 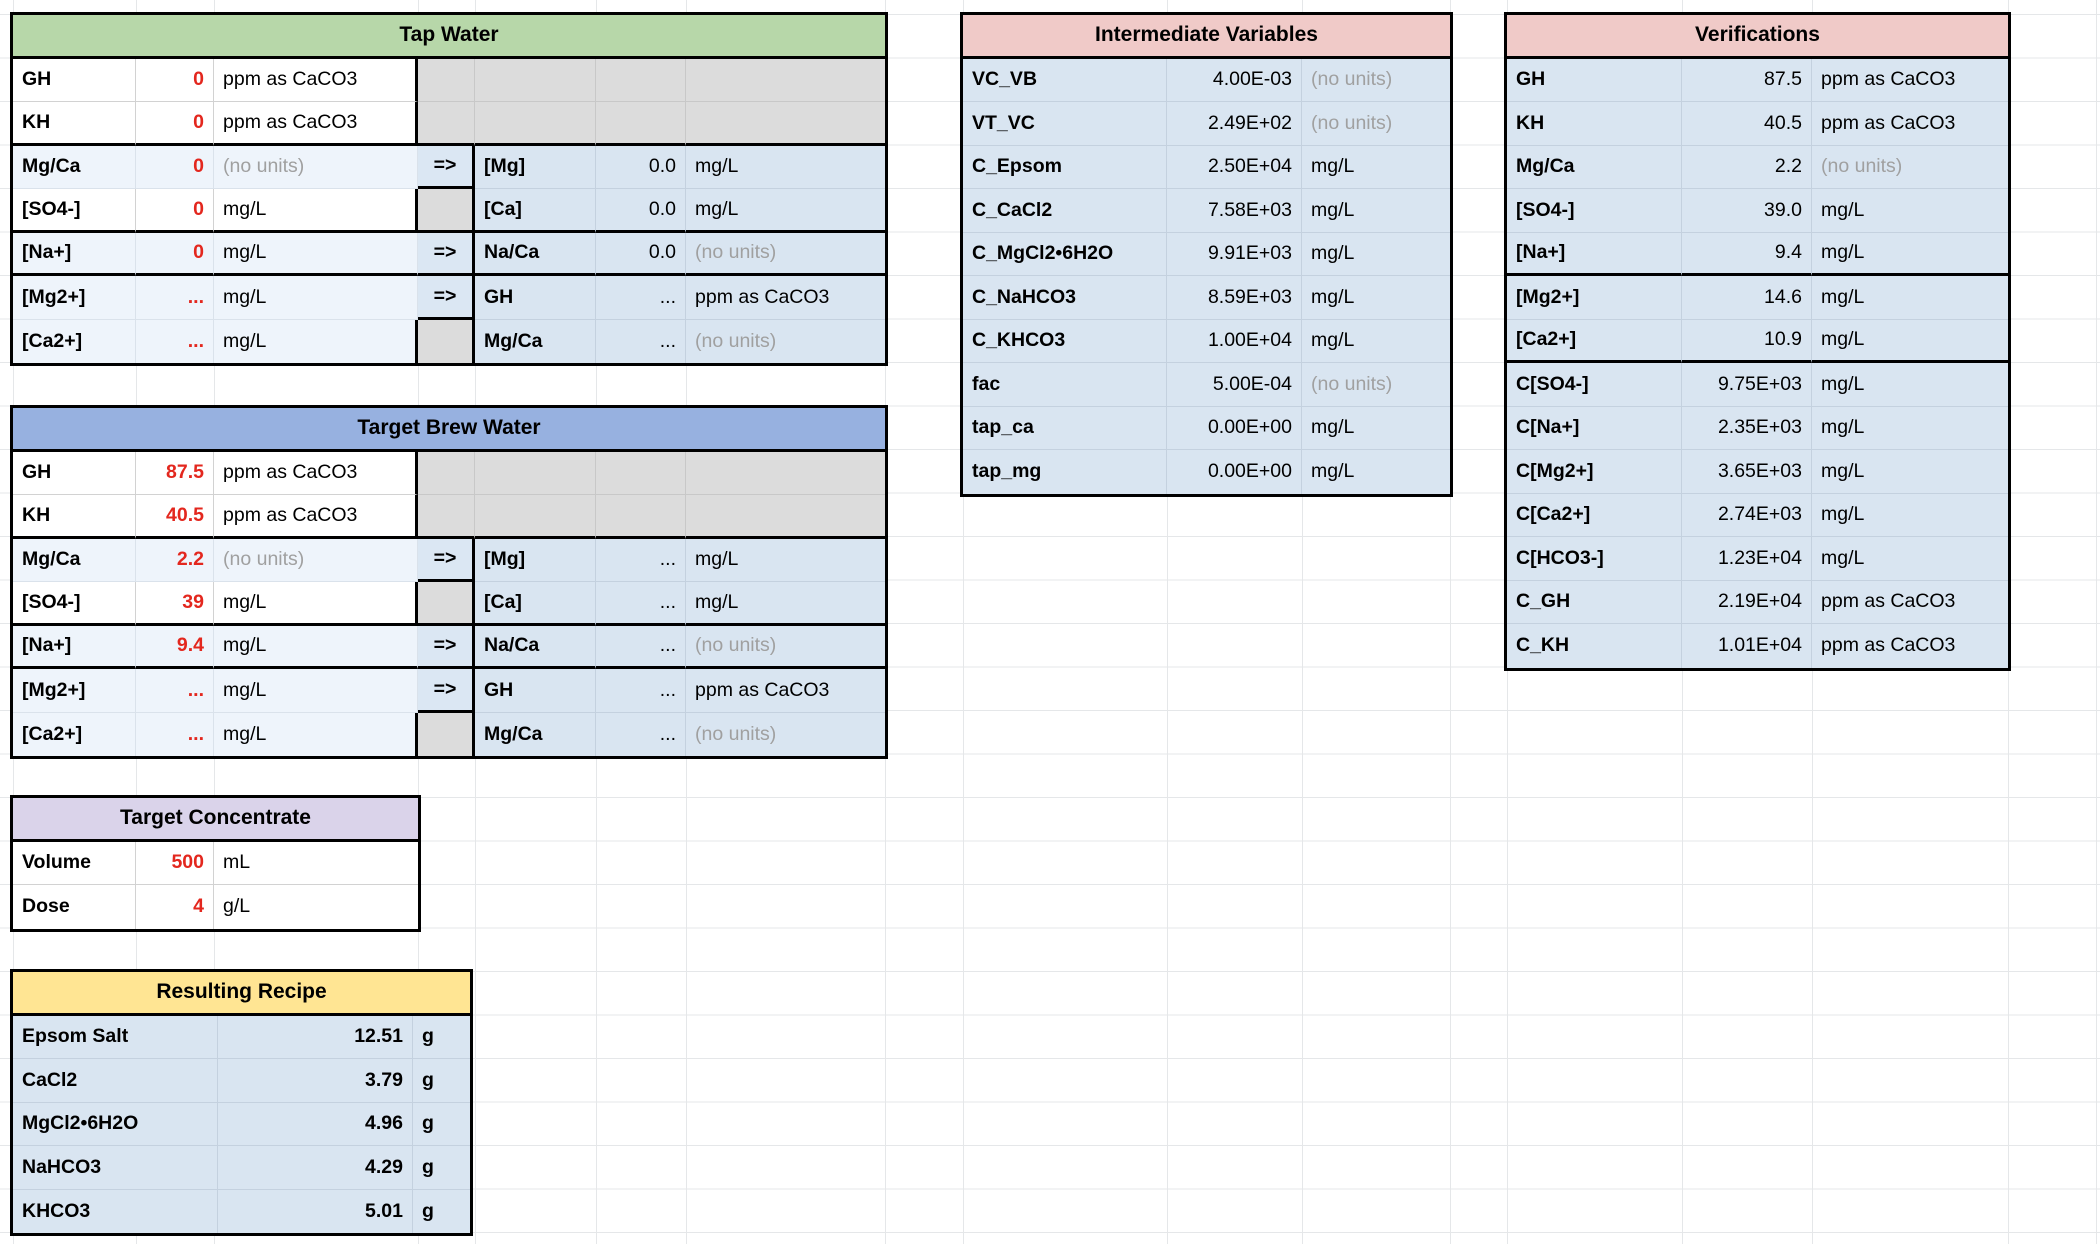 I want to click on cell-input-value: 9.4, so click(x=175, y=647).